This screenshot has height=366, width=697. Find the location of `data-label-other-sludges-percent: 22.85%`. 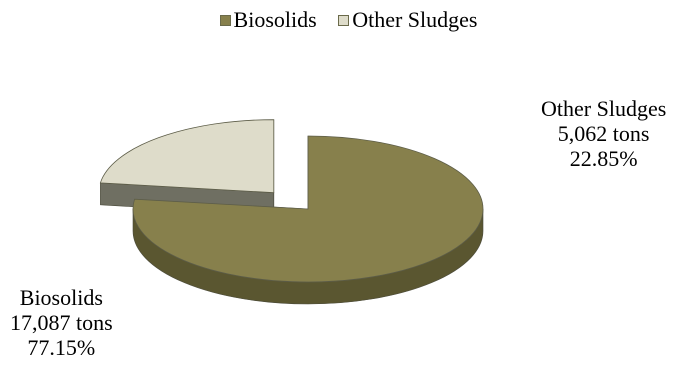

data-label-other-sludges-percent: 22.85% is located at coordinates (603, 158).